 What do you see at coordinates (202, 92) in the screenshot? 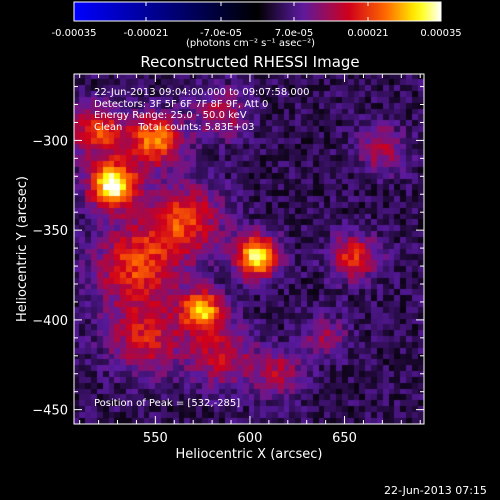
I see `observation-info-time: 22-Jun-2013 09:04:00.000 to 09:07:58.000` at bounding box center [202, 92].